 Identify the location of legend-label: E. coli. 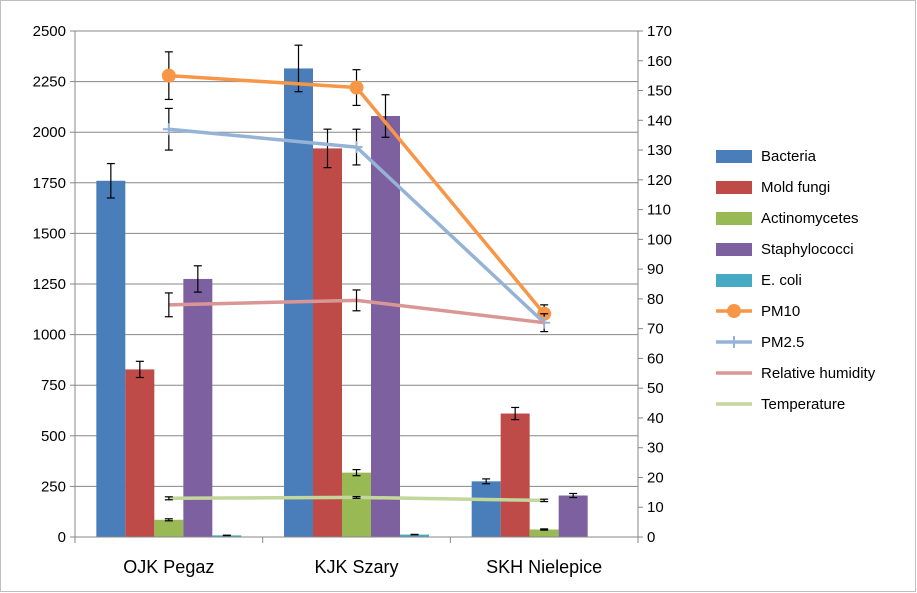
(781, 280).